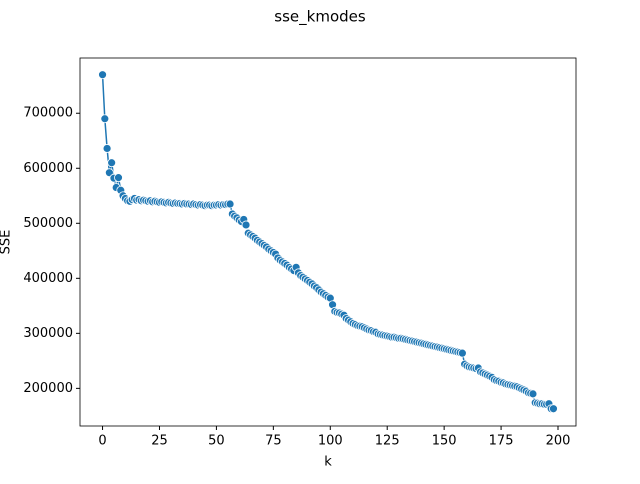 Image resolution: width=640 pixels, height=484 pixels. I want to click on x-tick-label: 75, so click(273, 441).